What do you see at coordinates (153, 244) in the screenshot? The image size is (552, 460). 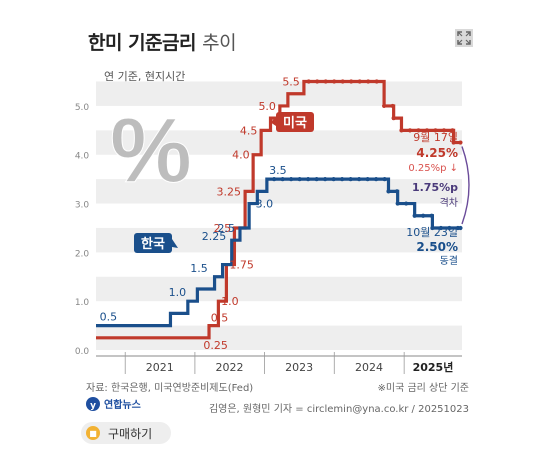 I see `svg-text: 한국` at bounding box center [153, 244].